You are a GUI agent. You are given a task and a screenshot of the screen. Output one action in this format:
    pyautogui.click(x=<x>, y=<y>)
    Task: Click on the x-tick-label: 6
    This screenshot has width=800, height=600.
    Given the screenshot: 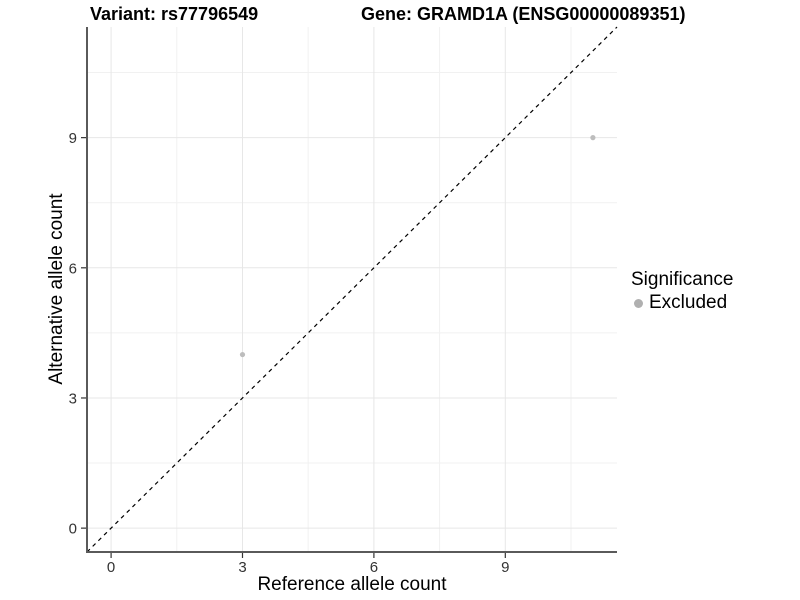 What is the action you would take?
    pyautogui.click(x=374, y=567)
    